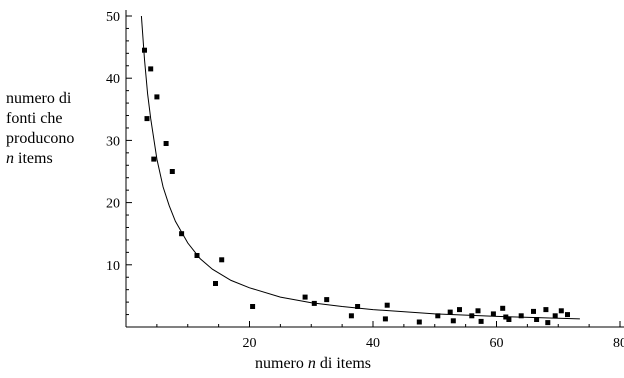 Image resolution: width=624 pixels, height=378 pixels. What do you see at coordinates (39, 98) in the screenshot?
I see `y-axis-label-line: numero di` at bounding box center [39, 98].